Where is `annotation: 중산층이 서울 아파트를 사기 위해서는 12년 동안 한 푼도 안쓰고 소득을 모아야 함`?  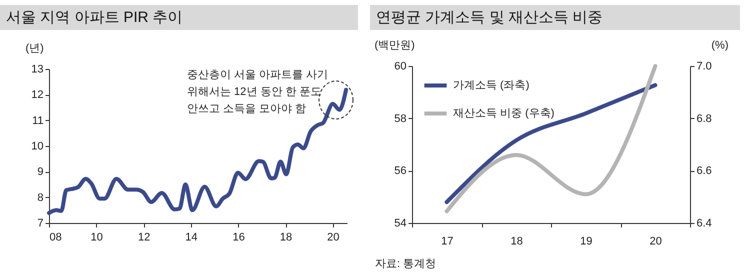
annotation: 중산층이 서울 아파트를 사기 위해서는 12년 동안 한 푼도 안쓰고 소득을 모아야 함 is located at coordinates (257, 92).